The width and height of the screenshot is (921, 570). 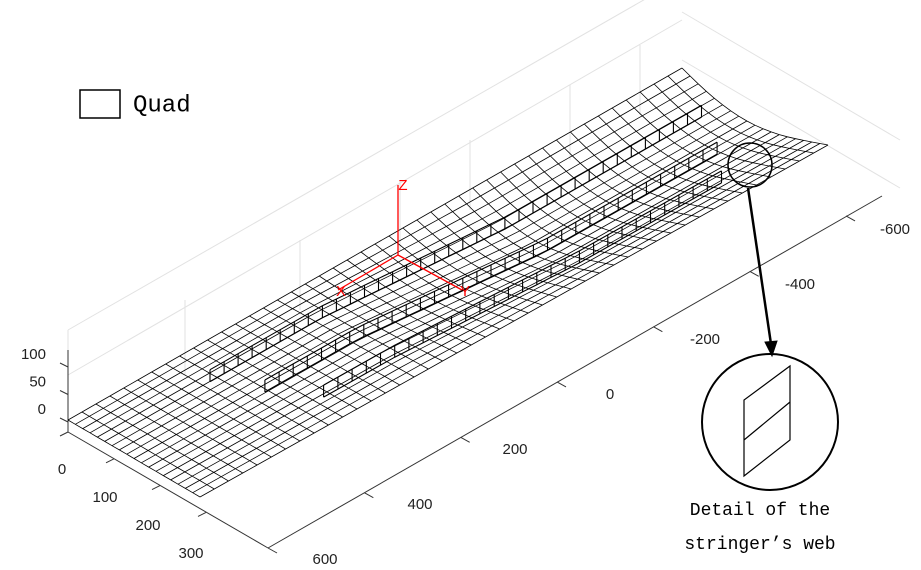 I want to click on arrow, so click(x=759, y=266).